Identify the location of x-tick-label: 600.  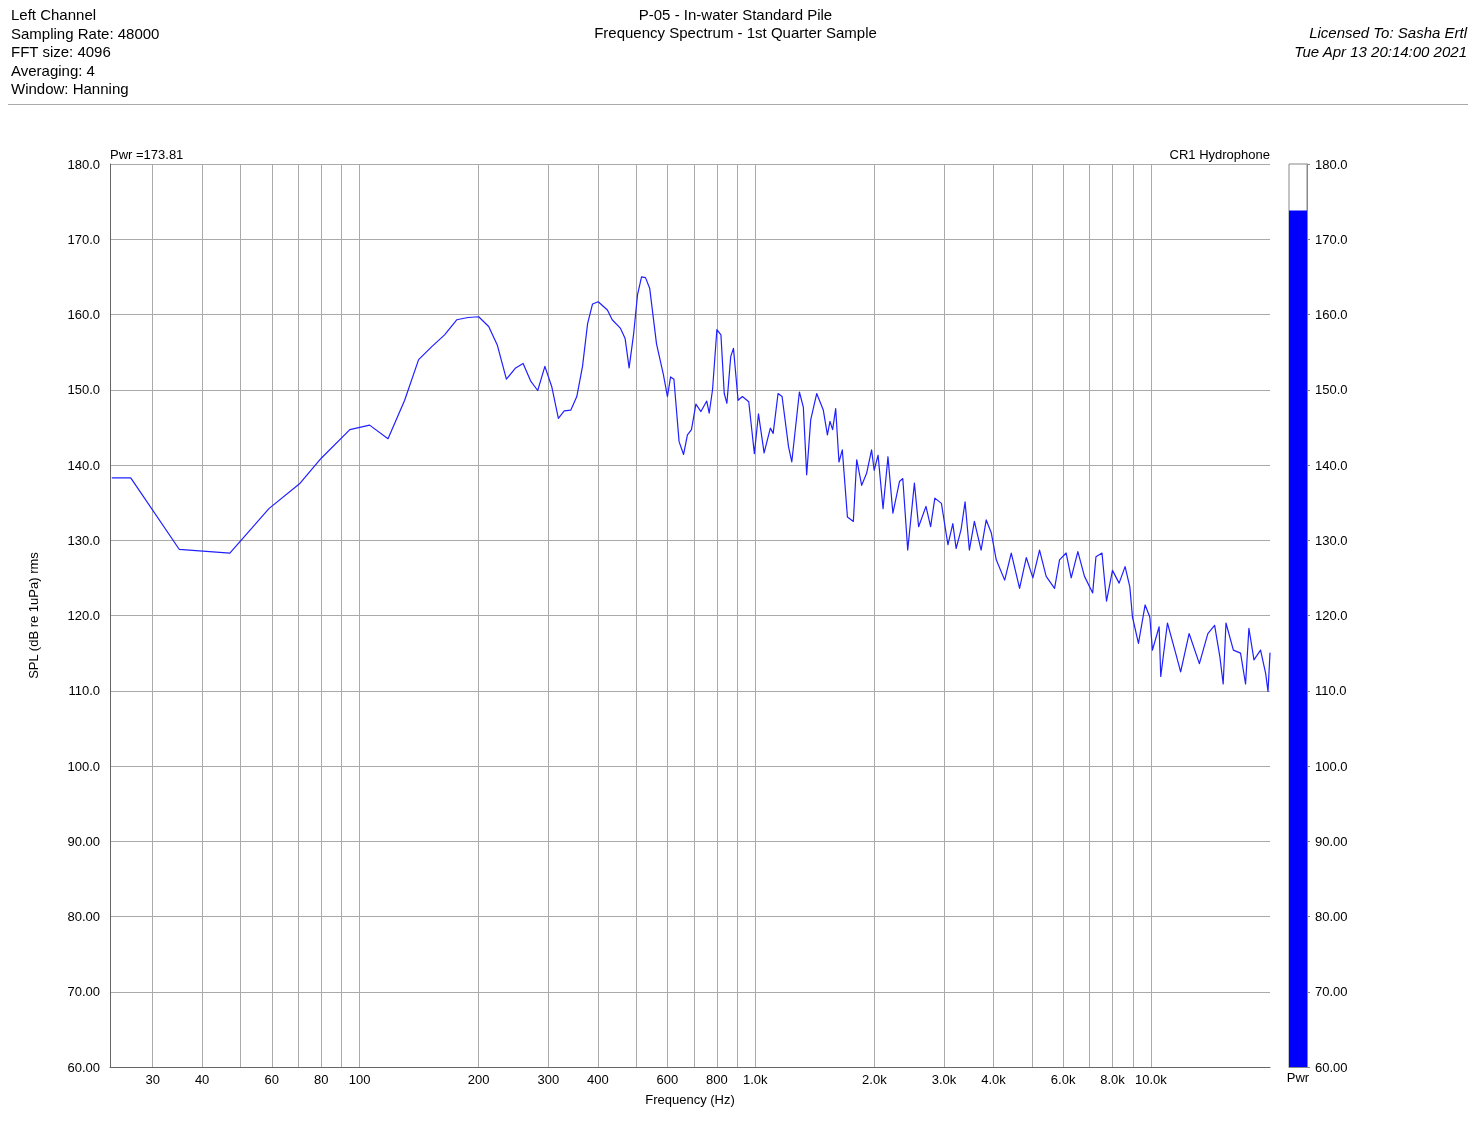
(667, 1079).